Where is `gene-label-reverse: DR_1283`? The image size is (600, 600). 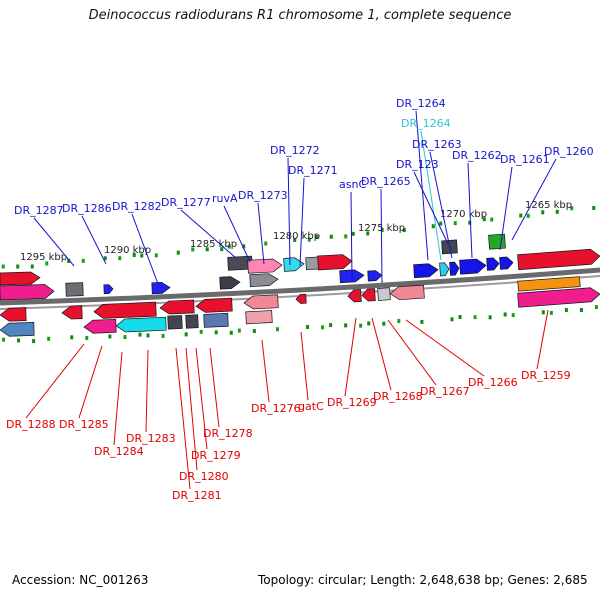
gene-label-reverse: DR_1283 is located at coordinates (151, 438).